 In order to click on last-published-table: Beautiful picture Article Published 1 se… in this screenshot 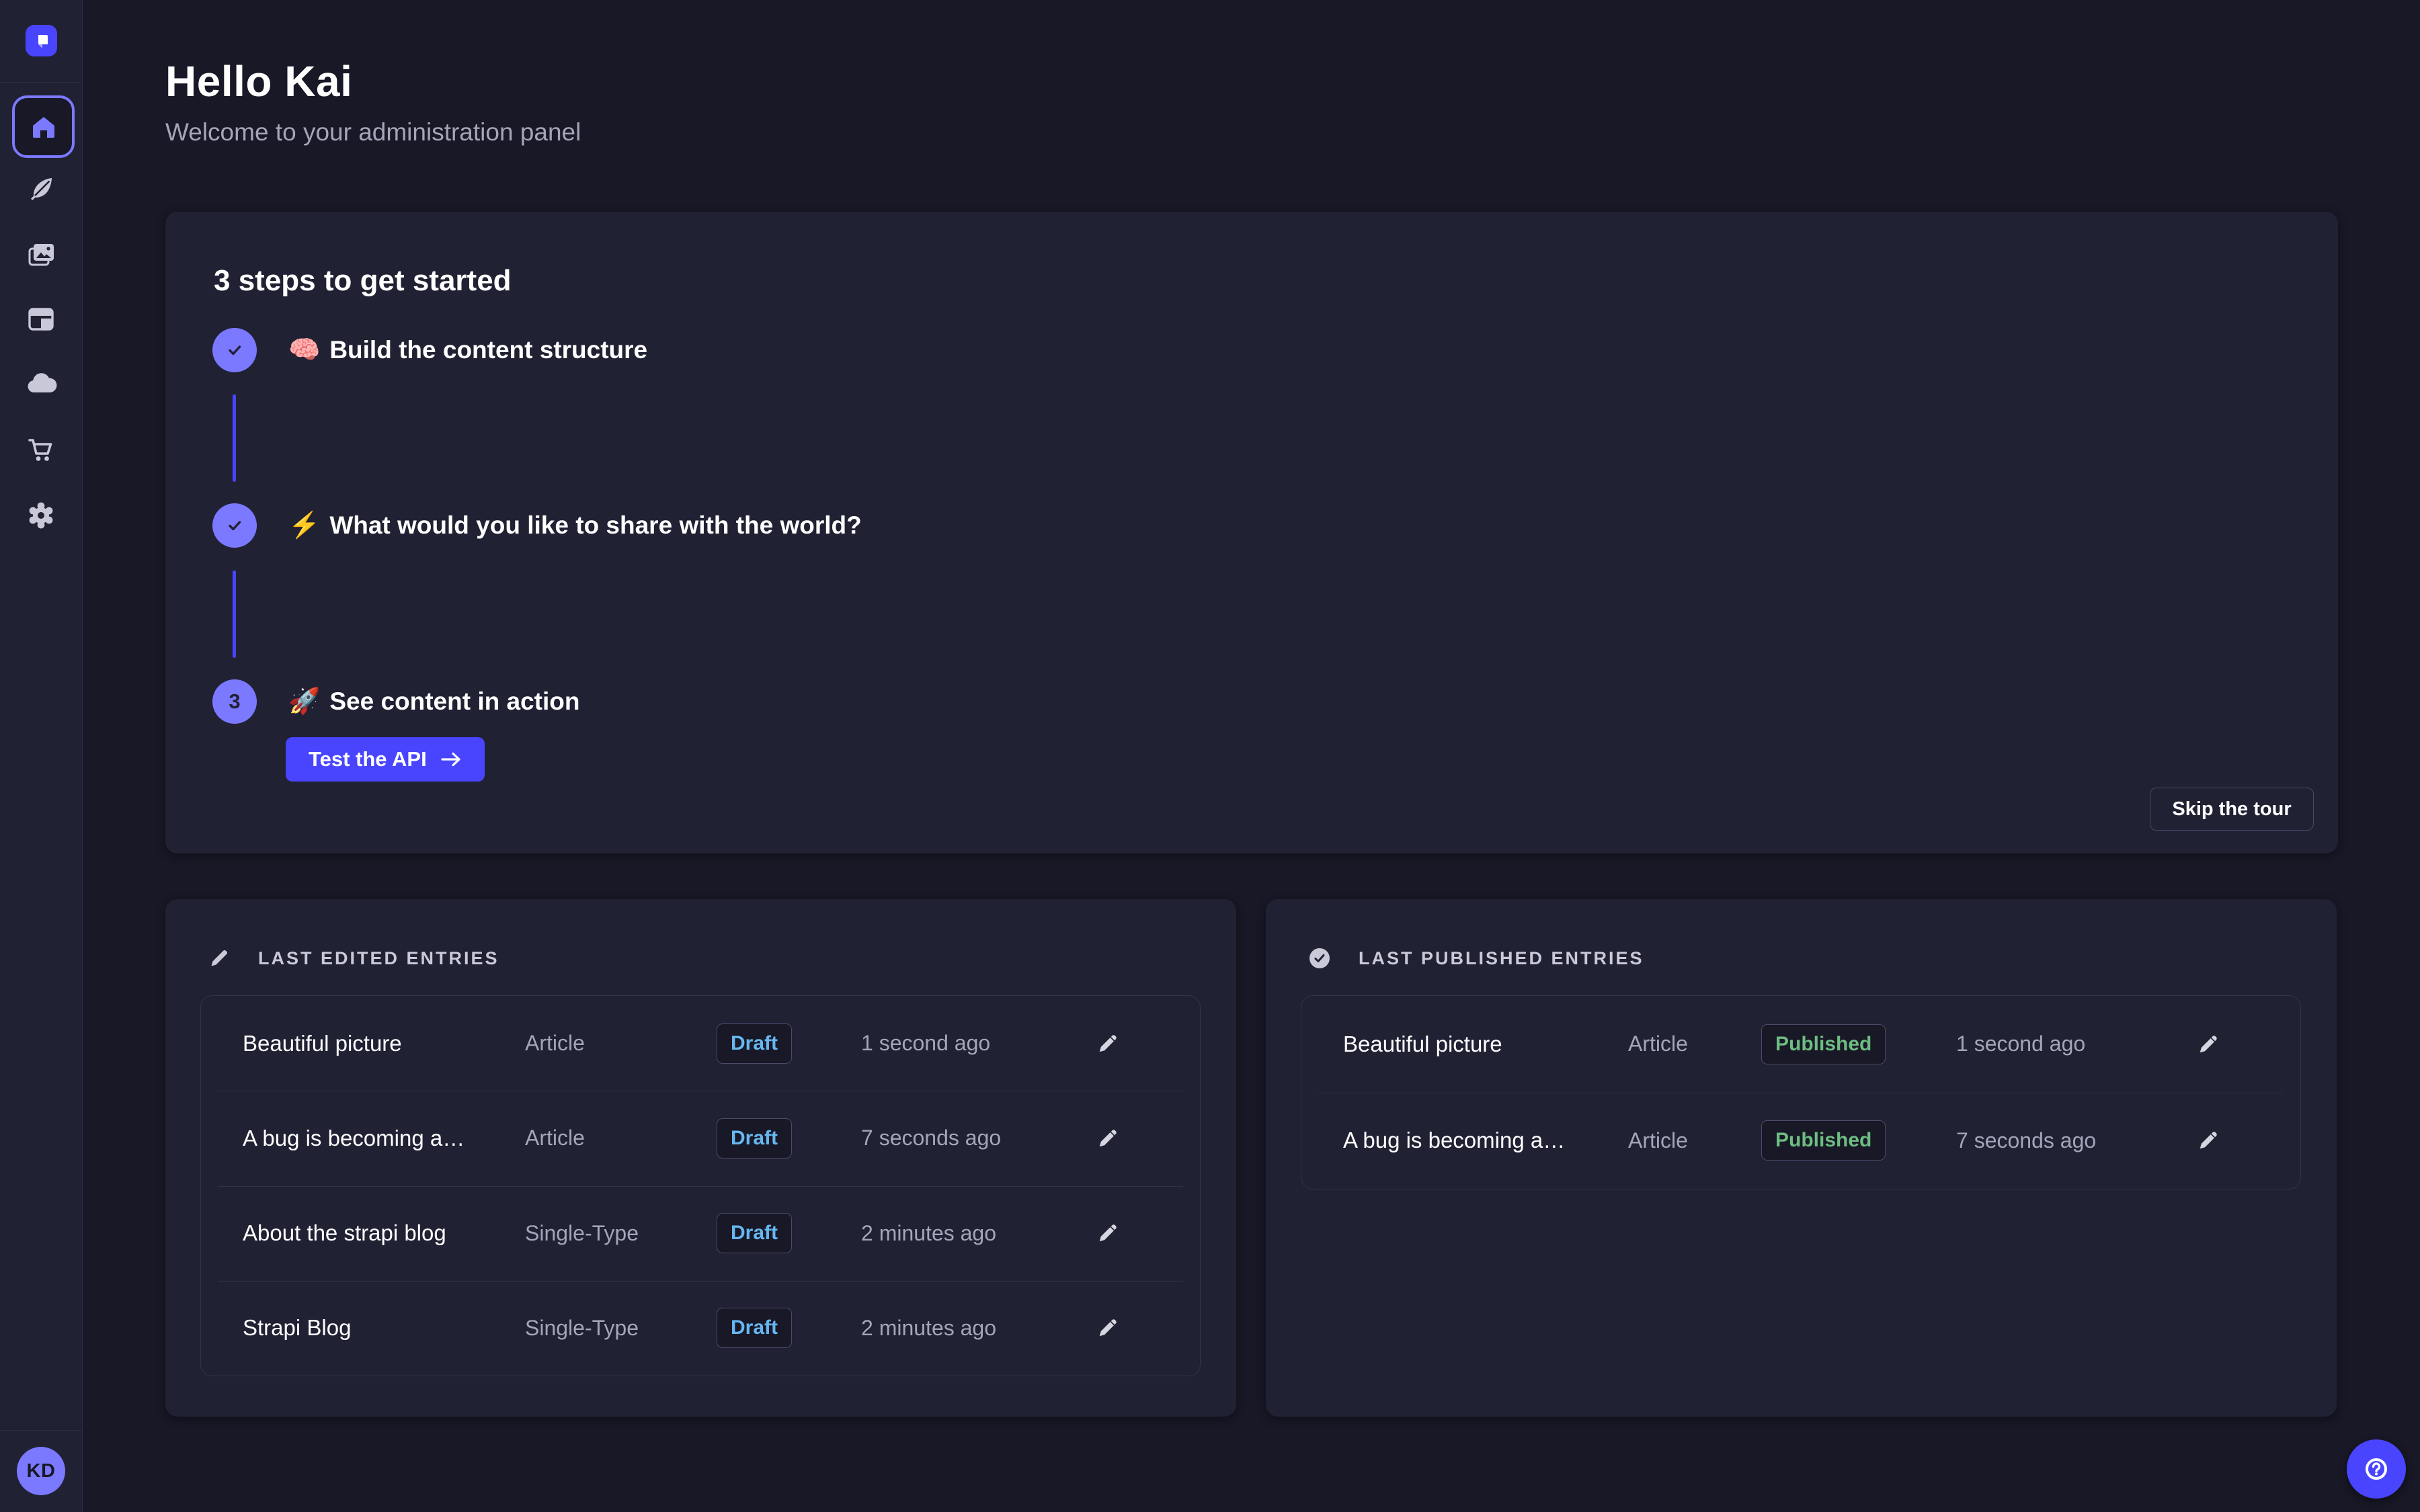, I will do `click(1801, 1092)`.